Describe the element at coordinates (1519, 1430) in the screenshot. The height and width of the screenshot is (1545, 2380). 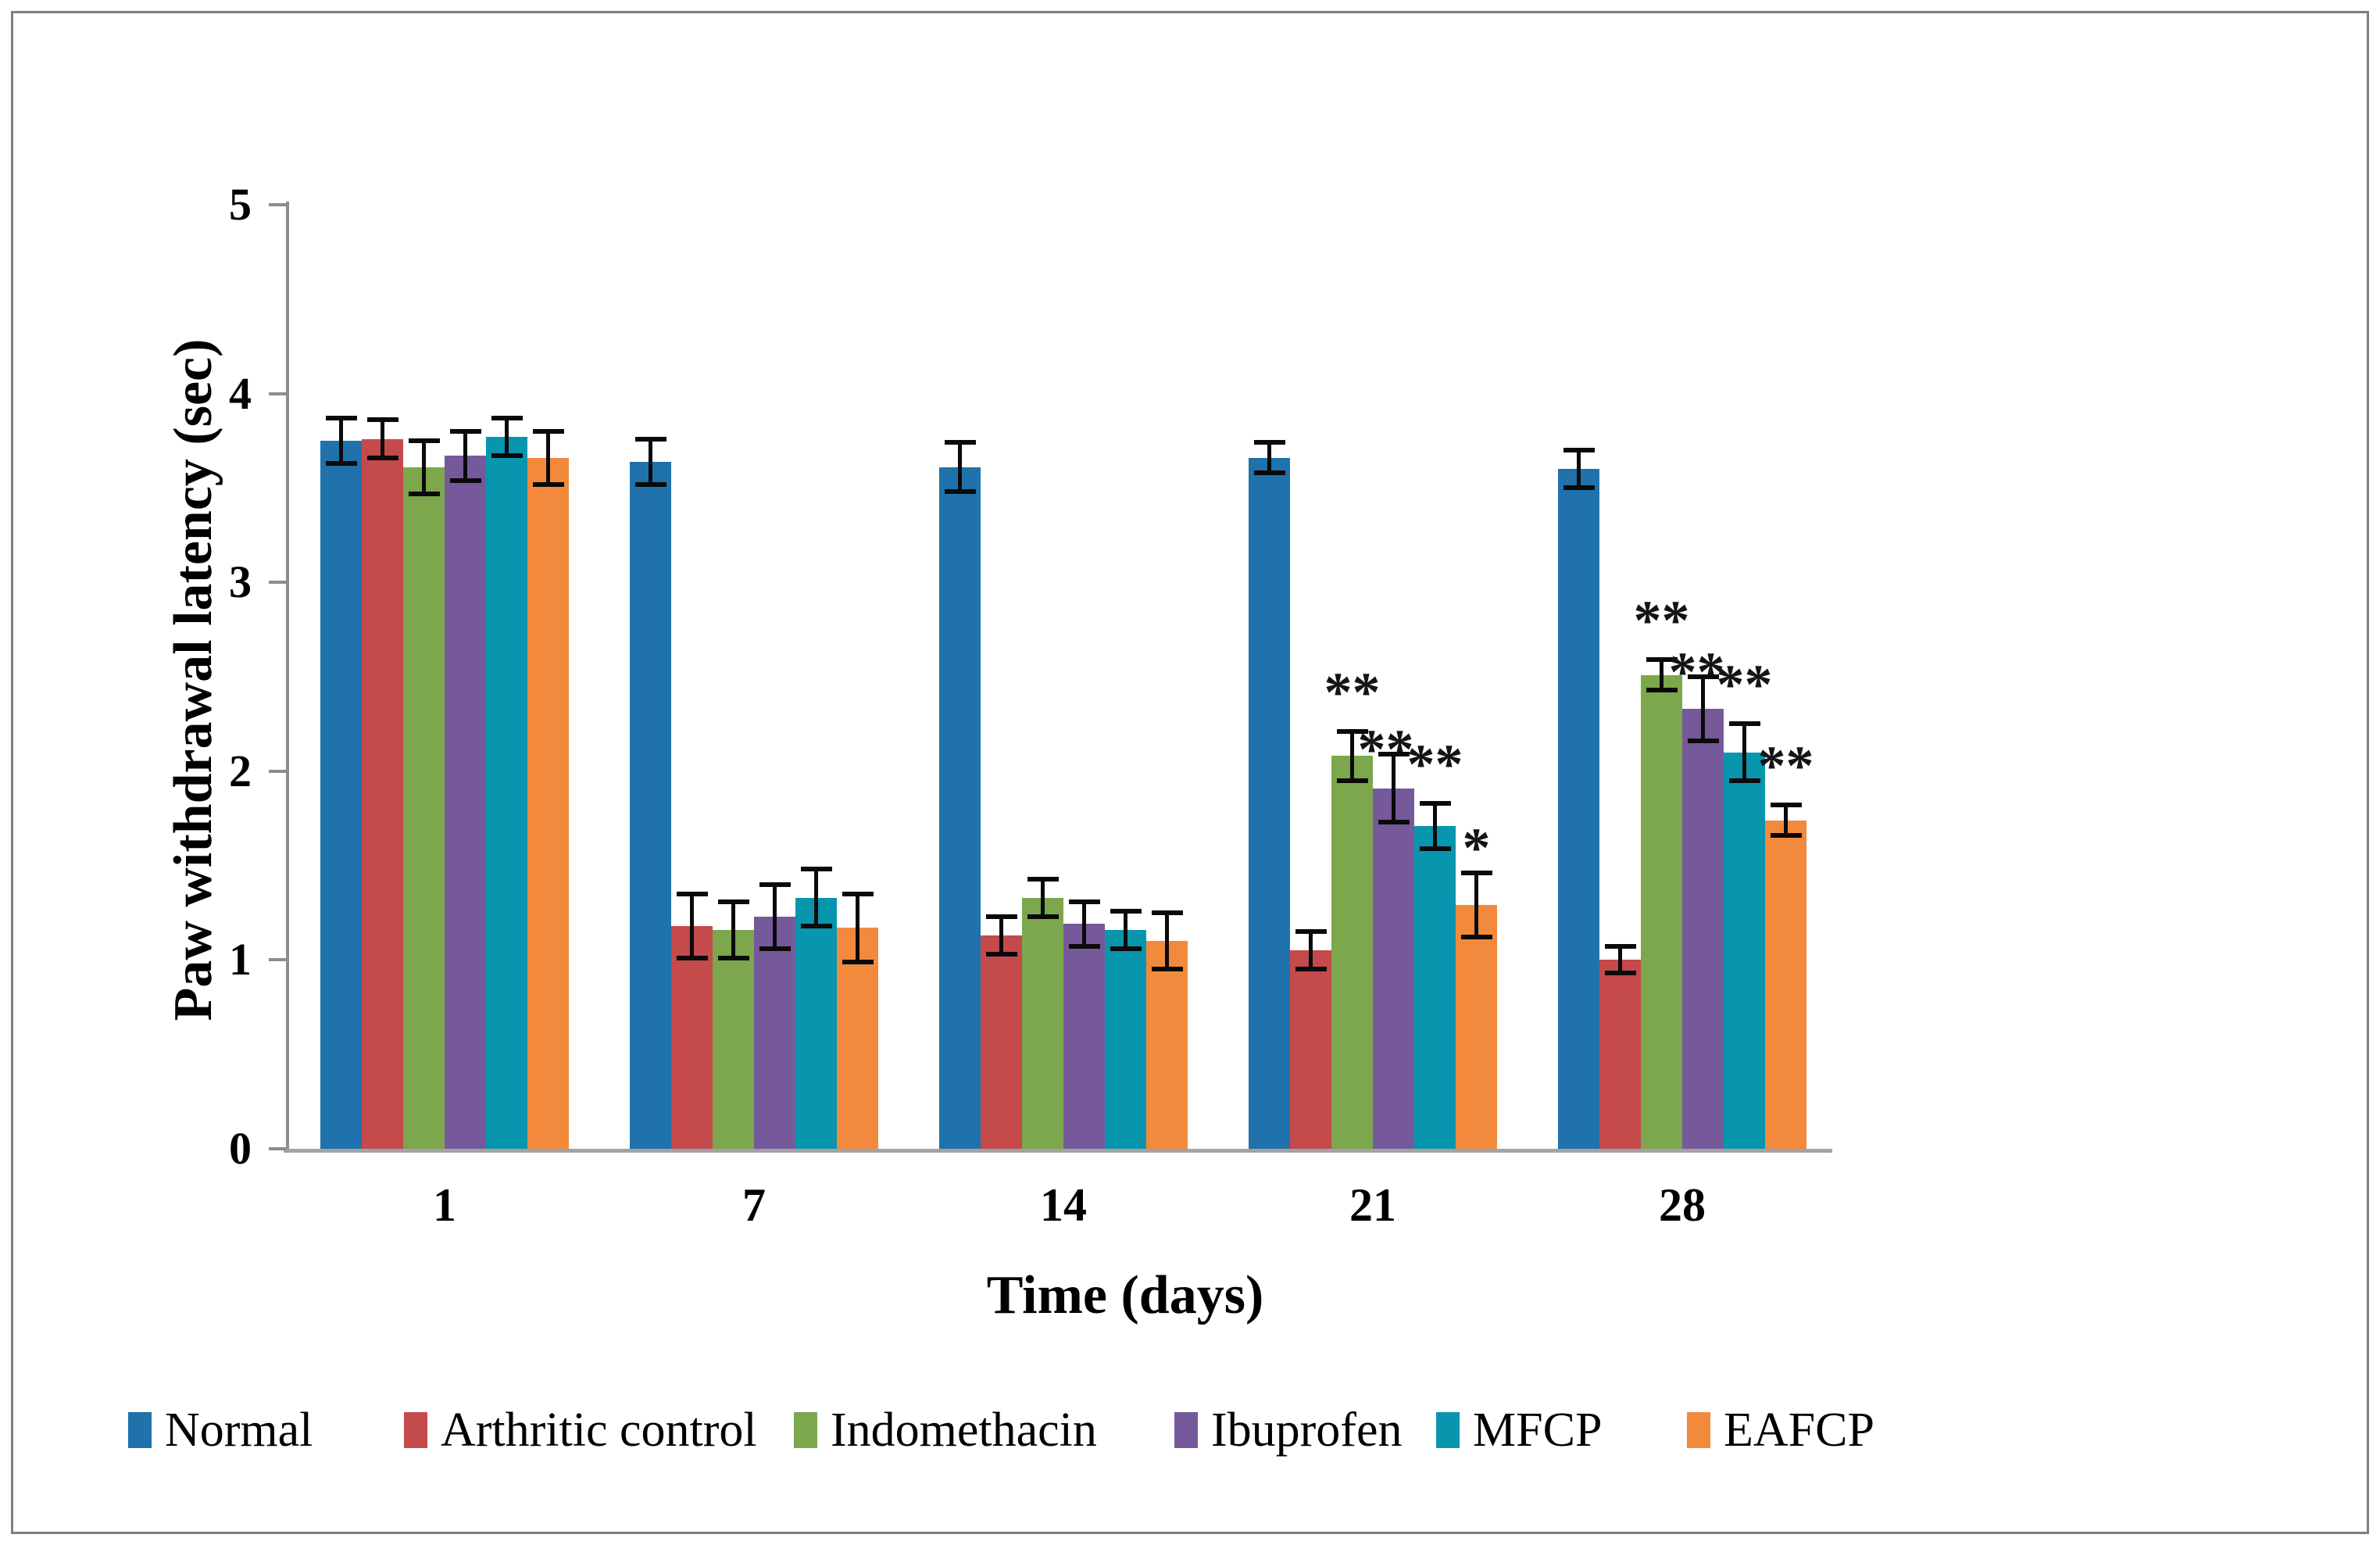
I see `legend-item: MFCP` at that location.